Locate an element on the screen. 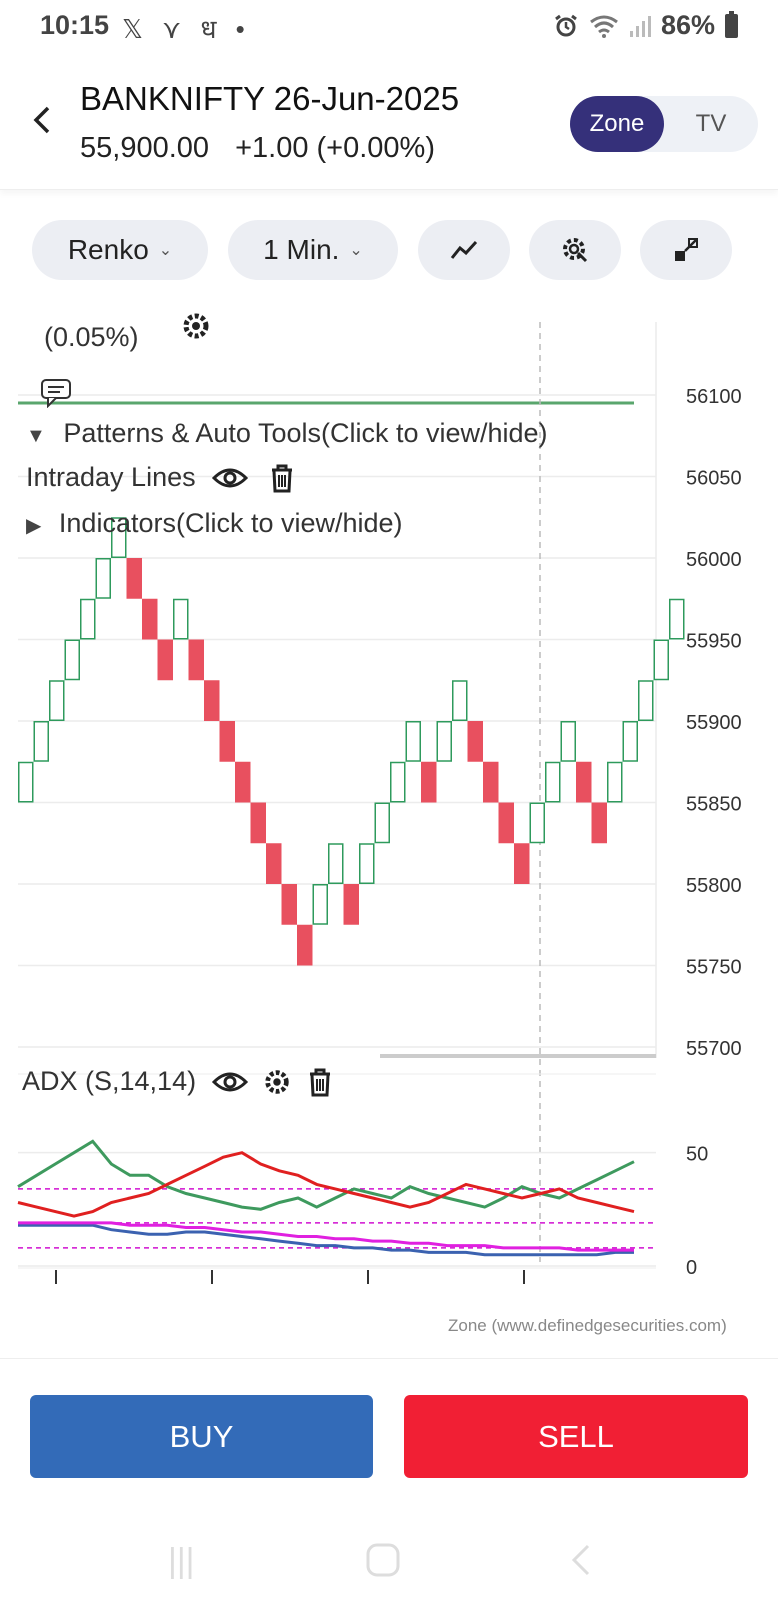 Image resolution: width=778 pixels, height=1600 pixels. chevron-down-icon: ⌄ is located at coordinates (165, 250).